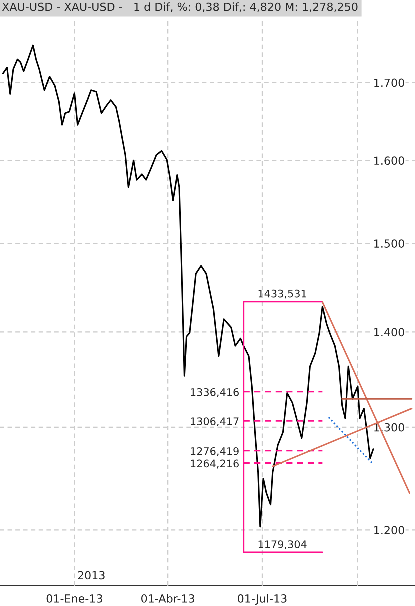 The height and width of the screenshot is (606, 415). Describe the element at coordinates (282, 545) in the screenshot. I see `annotation: 1179,304` at that location.